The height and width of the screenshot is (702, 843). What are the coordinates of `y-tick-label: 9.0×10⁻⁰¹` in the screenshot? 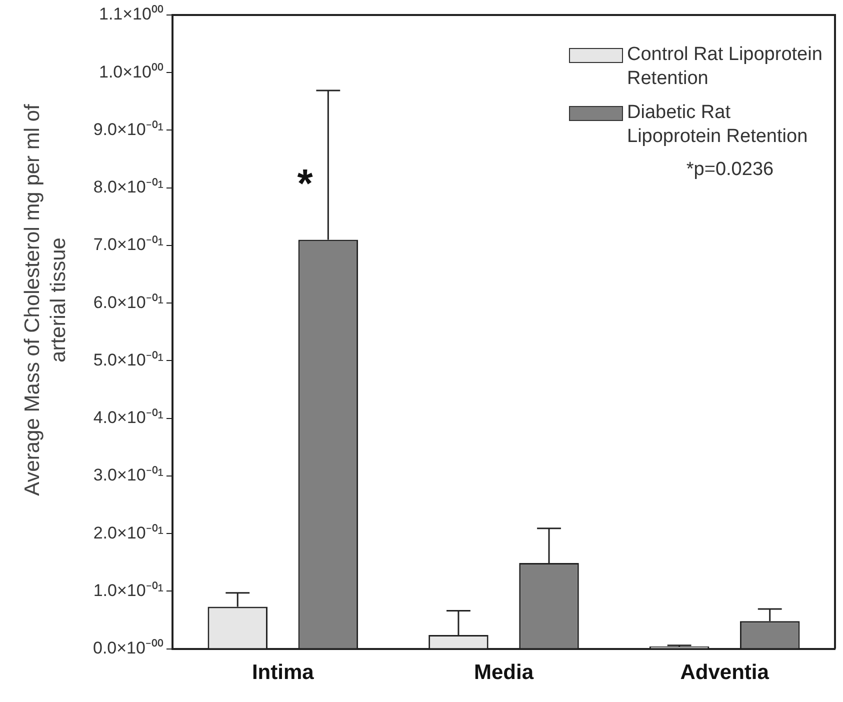 It's located at (128, 129).